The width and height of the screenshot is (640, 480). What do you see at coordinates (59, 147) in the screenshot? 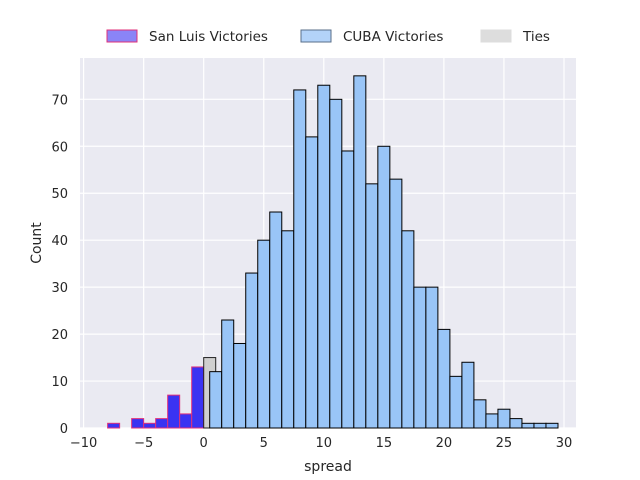
I see `y-tick-label: 60` at bounding box center [59, 147].